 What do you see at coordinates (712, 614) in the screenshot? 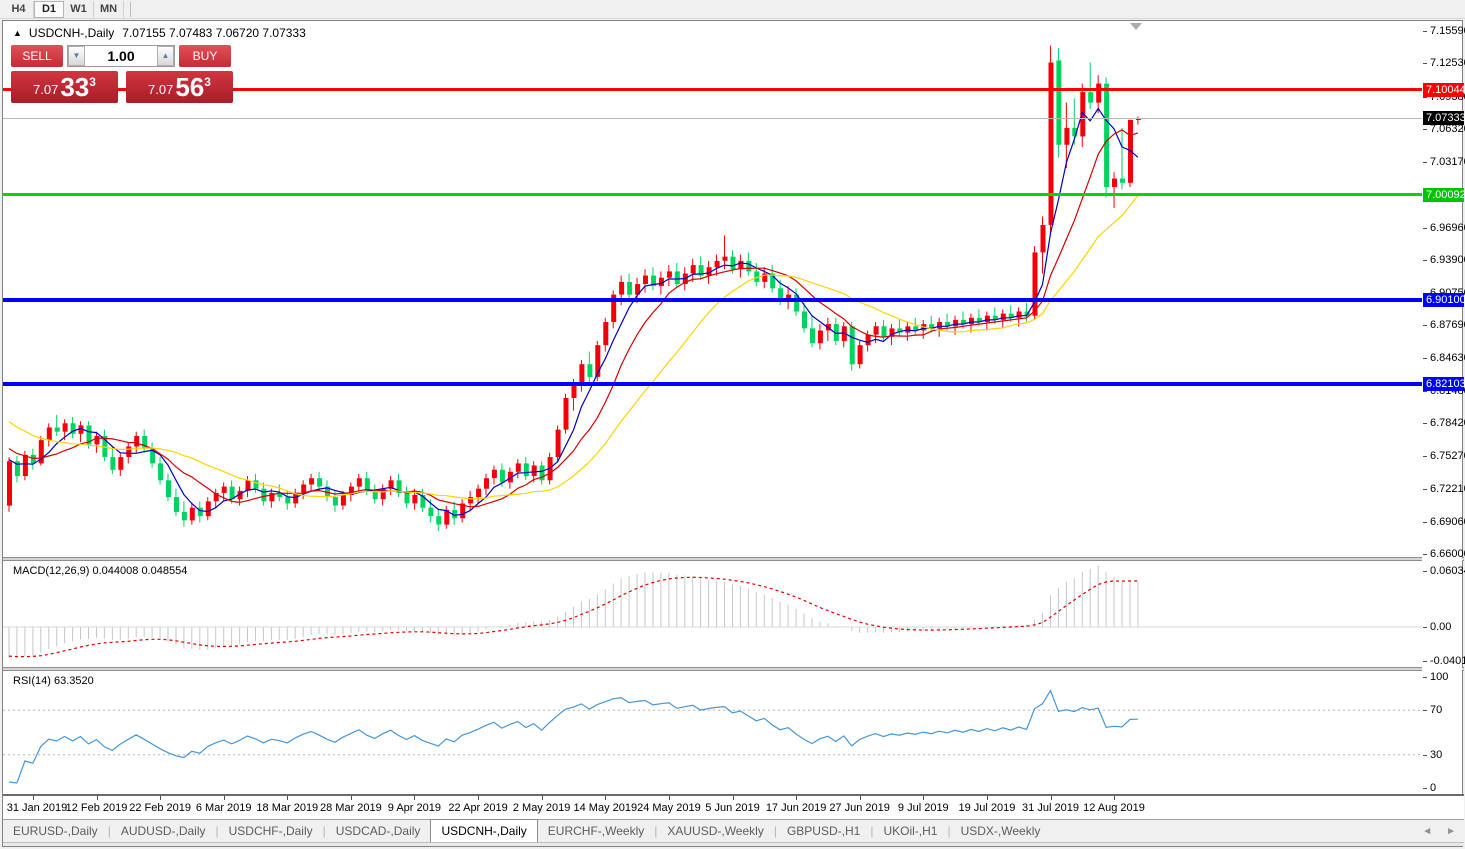
I see `macd-panel: MACD(12,26,9) 0.044008 0.048554` at bounding box center [712, 614].